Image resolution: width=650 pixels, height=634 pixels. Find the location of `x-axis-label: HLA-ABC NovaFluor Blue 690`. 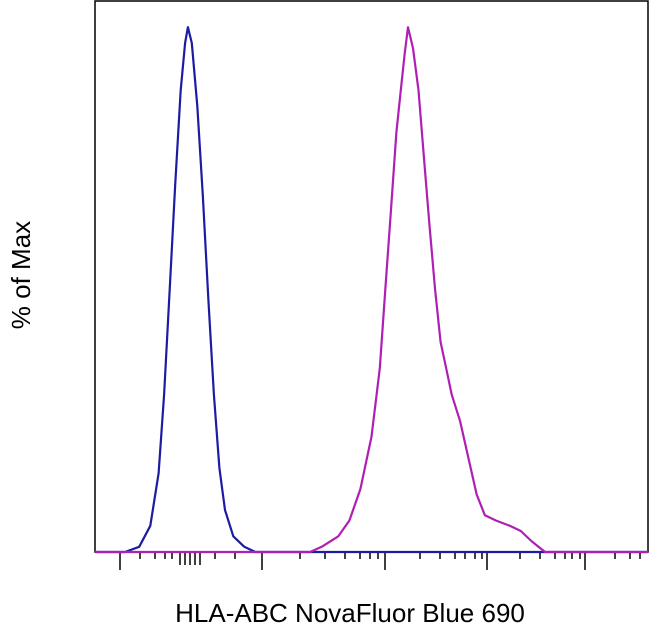

x-axis-label: HLA-ABC NovaFluor Blue 690 is located at coordinates (350, 613).